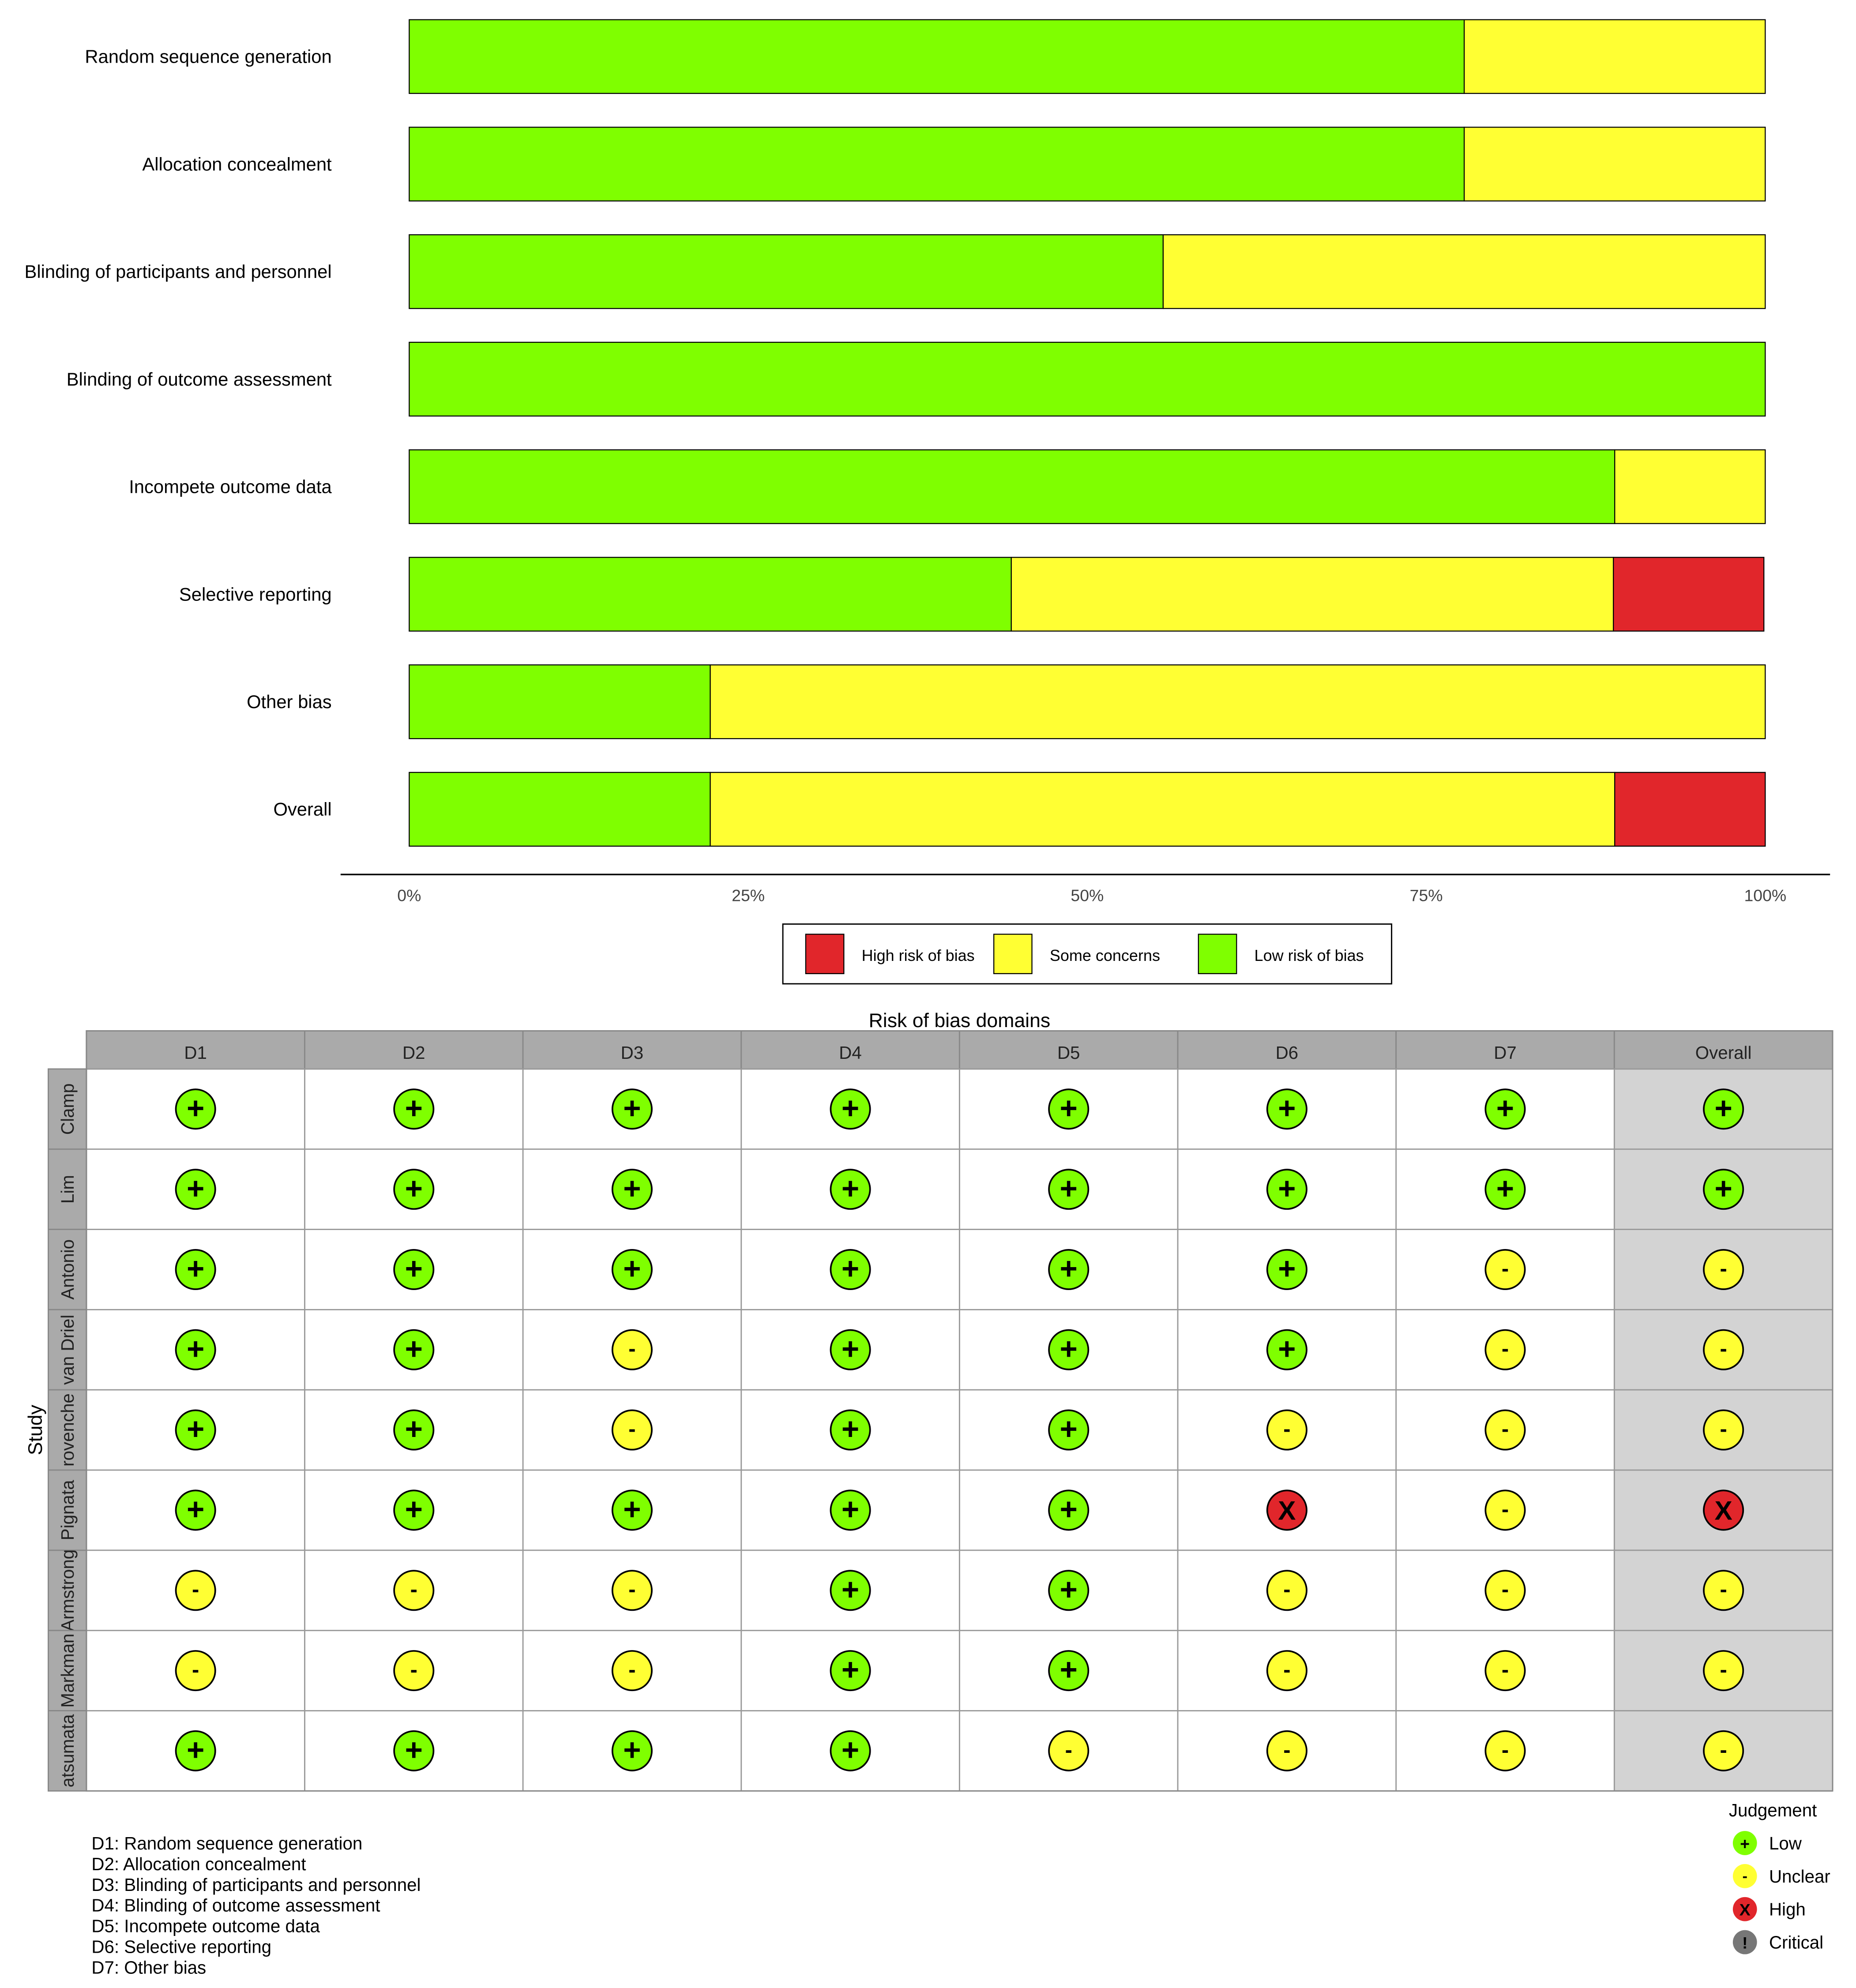 Image resolution: width=1856 pixels, height=1988 pixels. I want to click on column-header-d3, so click(632, 1050).